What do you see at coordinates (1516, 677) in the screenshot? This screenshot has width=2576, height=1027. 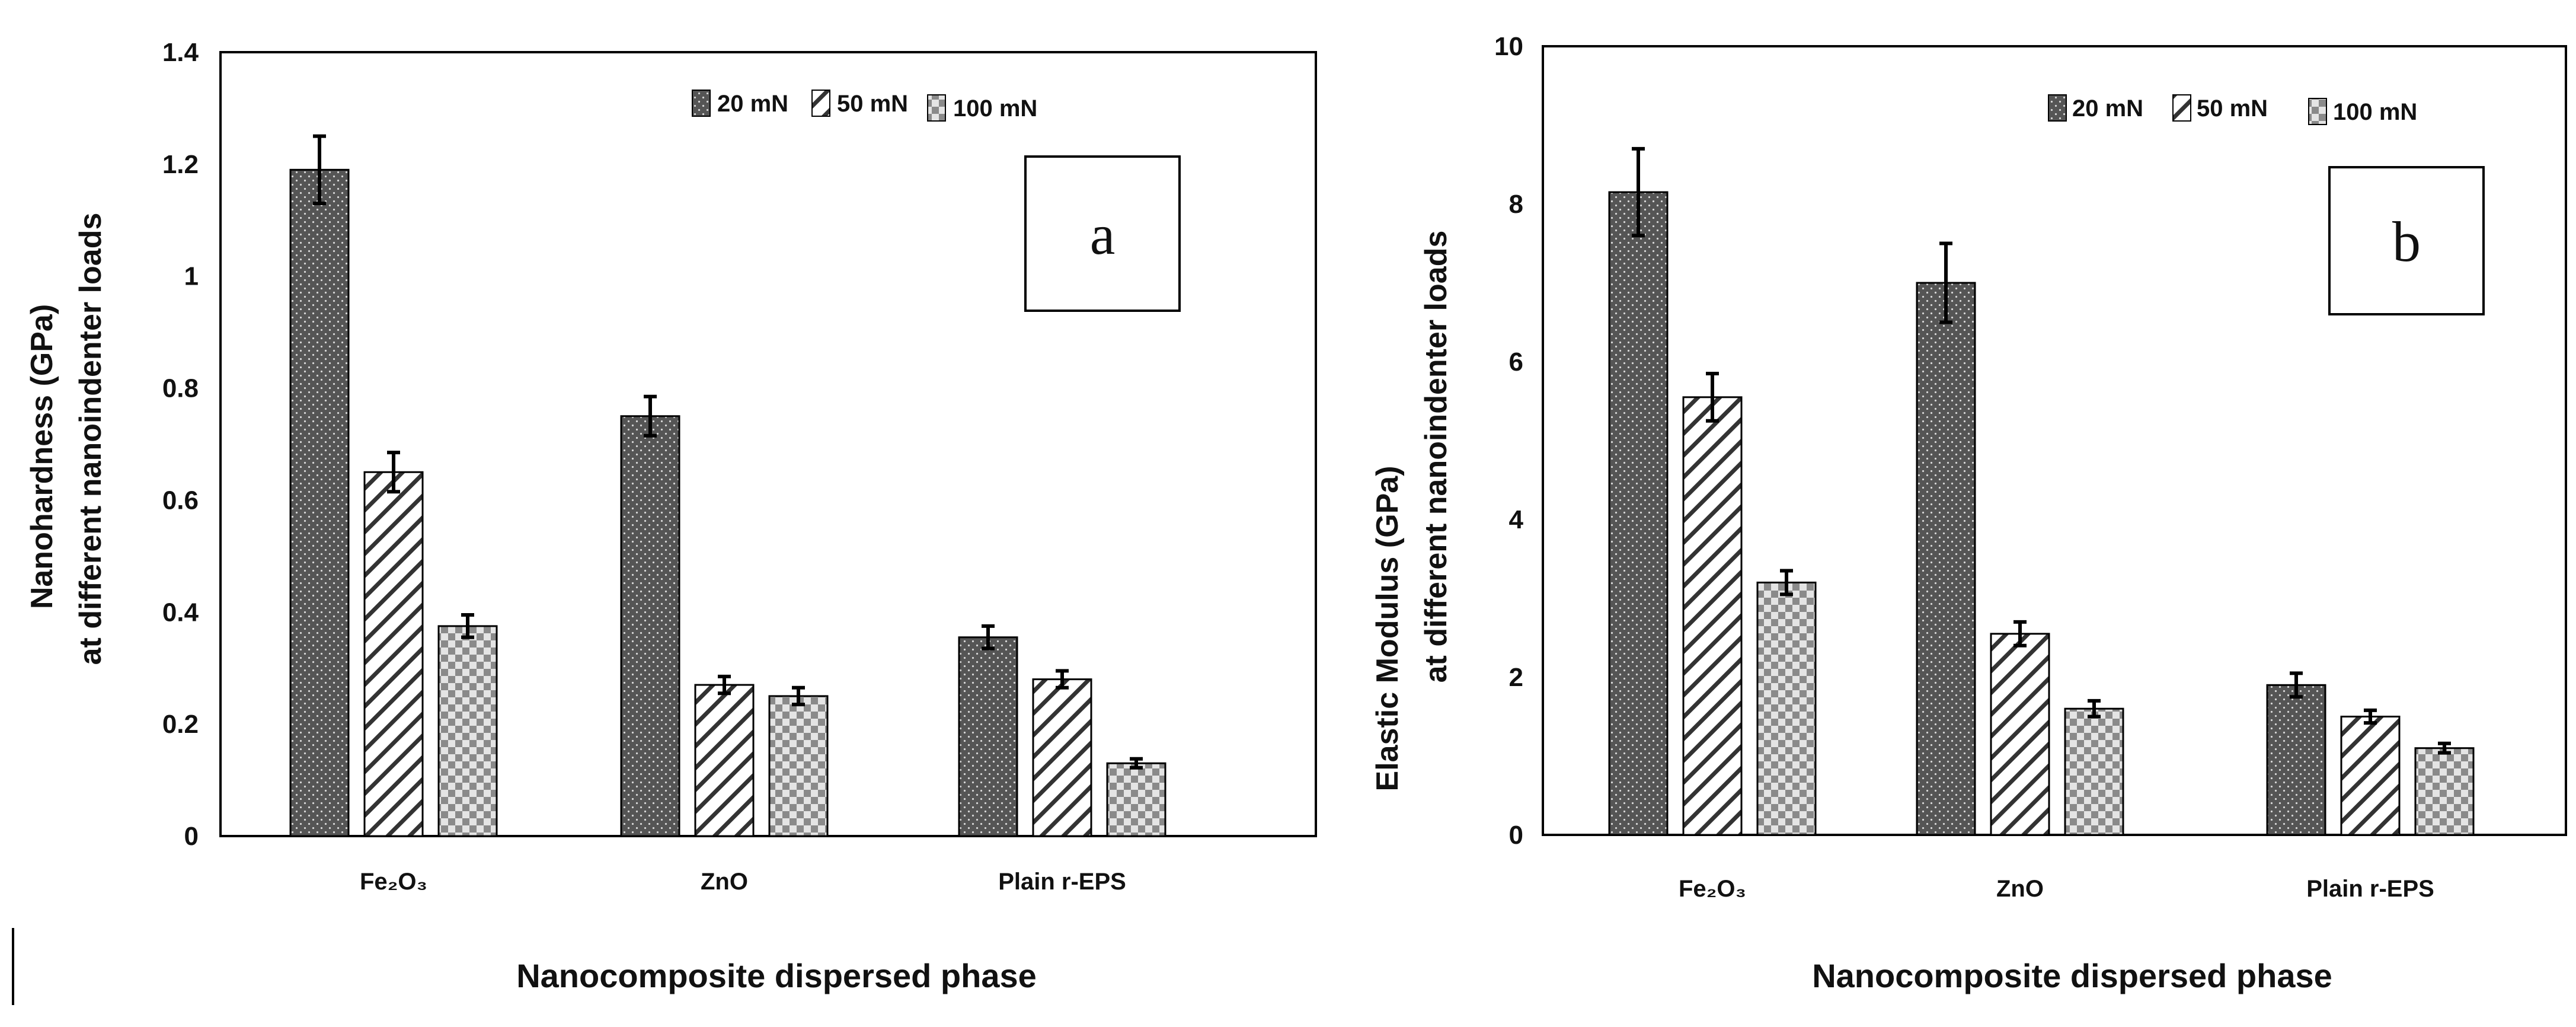 I see `y-tick-label: 2` at bounding box center [1516, 677].